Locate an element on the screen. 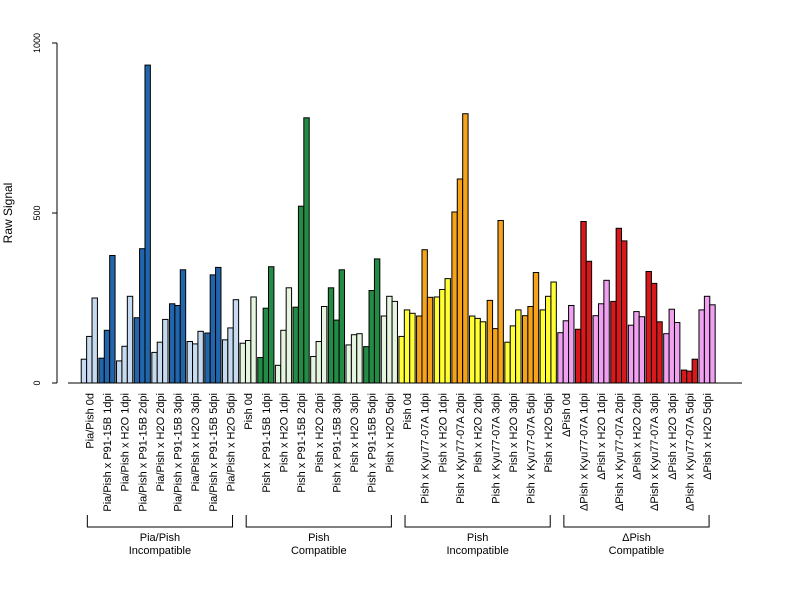 Image resolution: width=800 pixels, height=605 pixels. x-tick-label: ΔPish 0d is located at coordinates (567, 415).